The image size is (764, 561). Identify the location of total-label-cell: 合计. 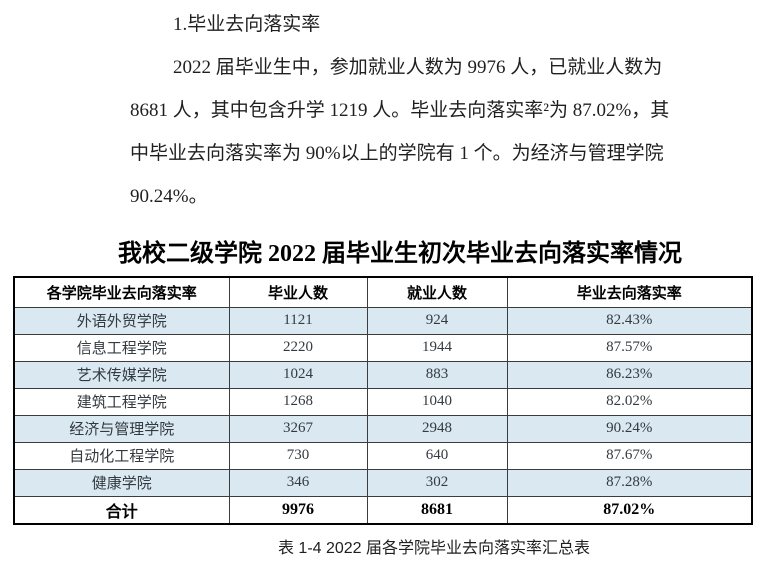
(121, 510).